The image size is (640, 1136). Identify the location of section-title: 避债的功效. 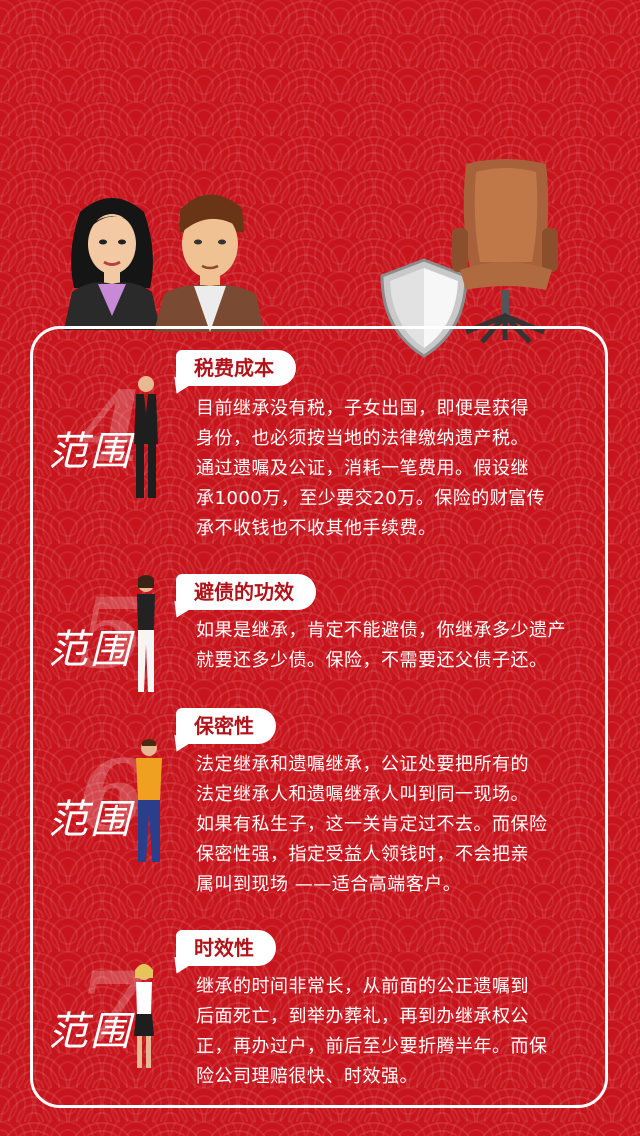
(246, 592).